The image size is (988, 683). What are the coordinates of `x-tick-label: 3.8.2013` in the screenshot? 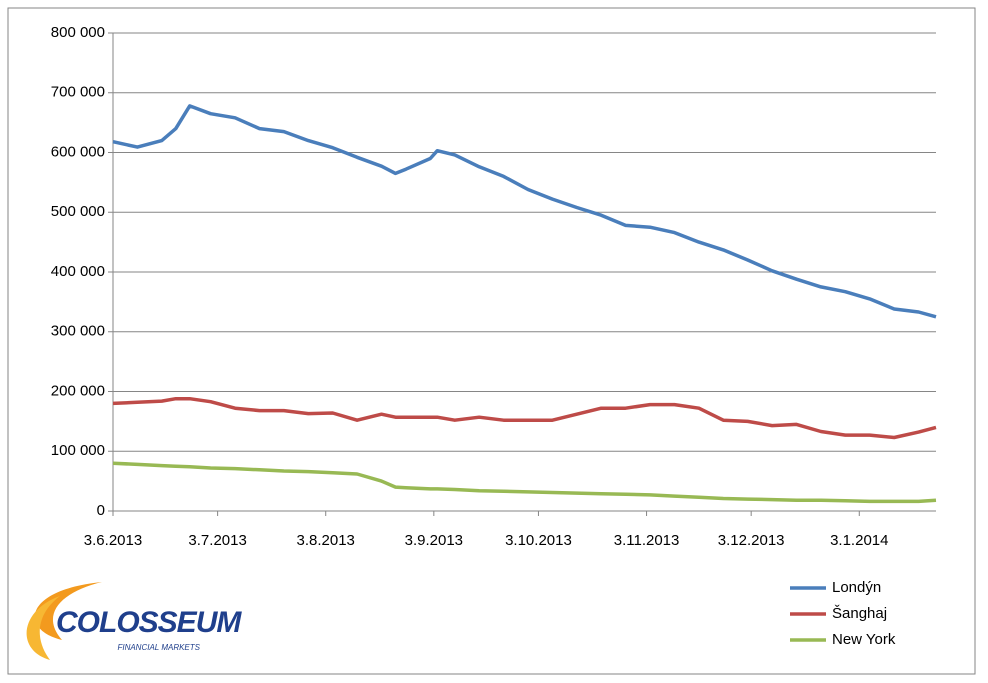 It's located at (326, 540).